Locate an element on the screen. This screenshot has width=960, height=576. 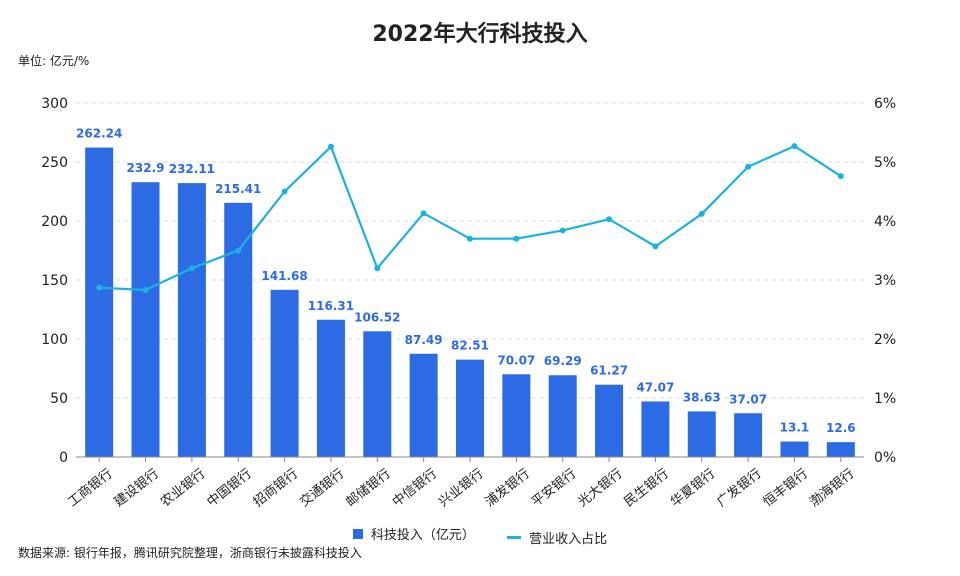
x-axis-category-label: 建设银行 is located at coordinates (137, 488).